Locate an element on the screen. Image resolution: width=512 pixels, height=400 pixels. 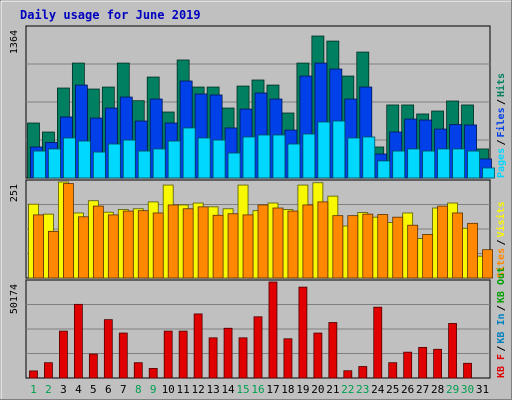
x-tick-label-day-8: 8 is located at coordinates (138, 389).